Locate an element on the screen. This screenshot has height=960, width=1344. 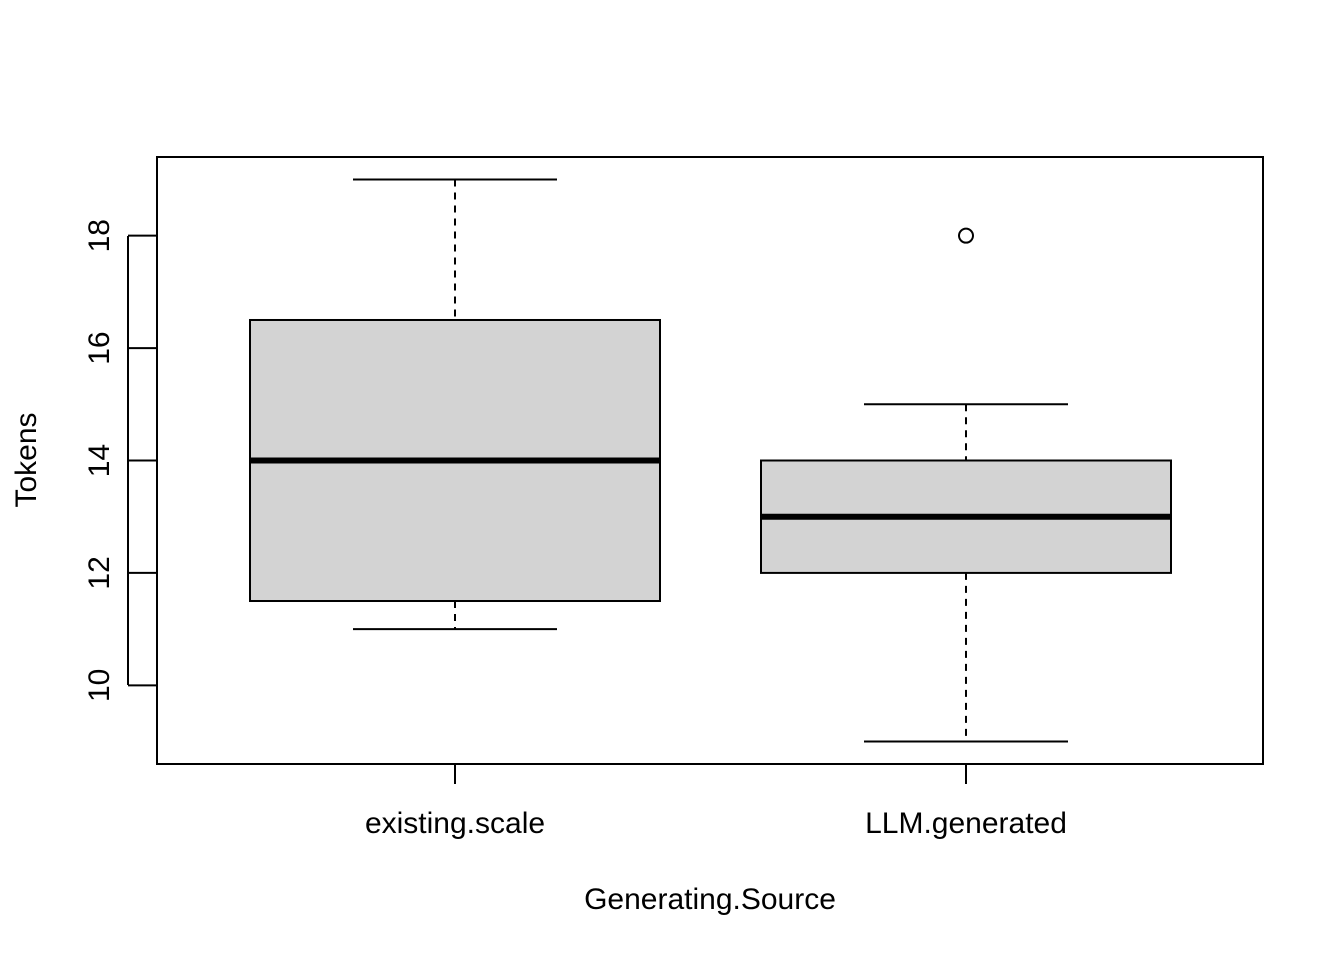
outlier-point is located at coordinates (966, 235).